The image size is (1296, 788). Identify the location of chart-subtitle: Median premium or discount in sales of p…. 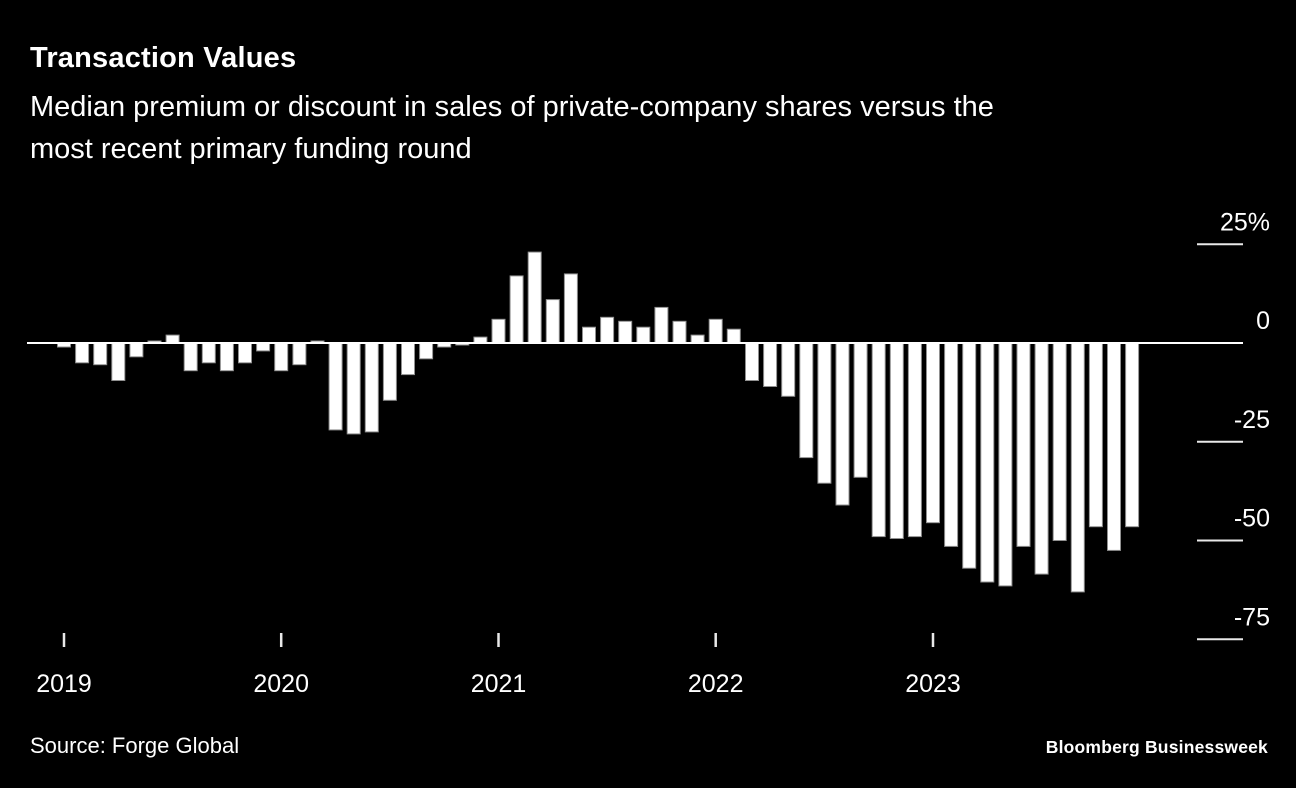
(512, 128).